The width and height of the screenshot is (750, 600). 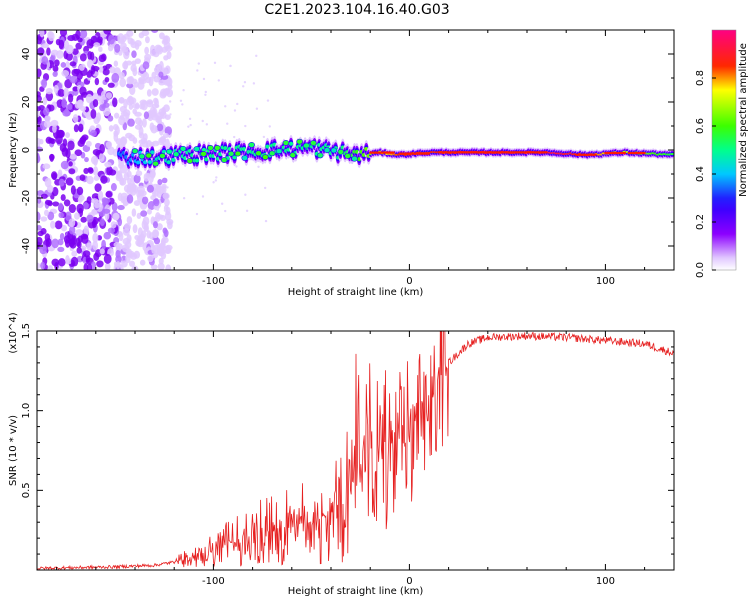 I want to click on y-tick-label: 0.5, so click(x=26, y=490).